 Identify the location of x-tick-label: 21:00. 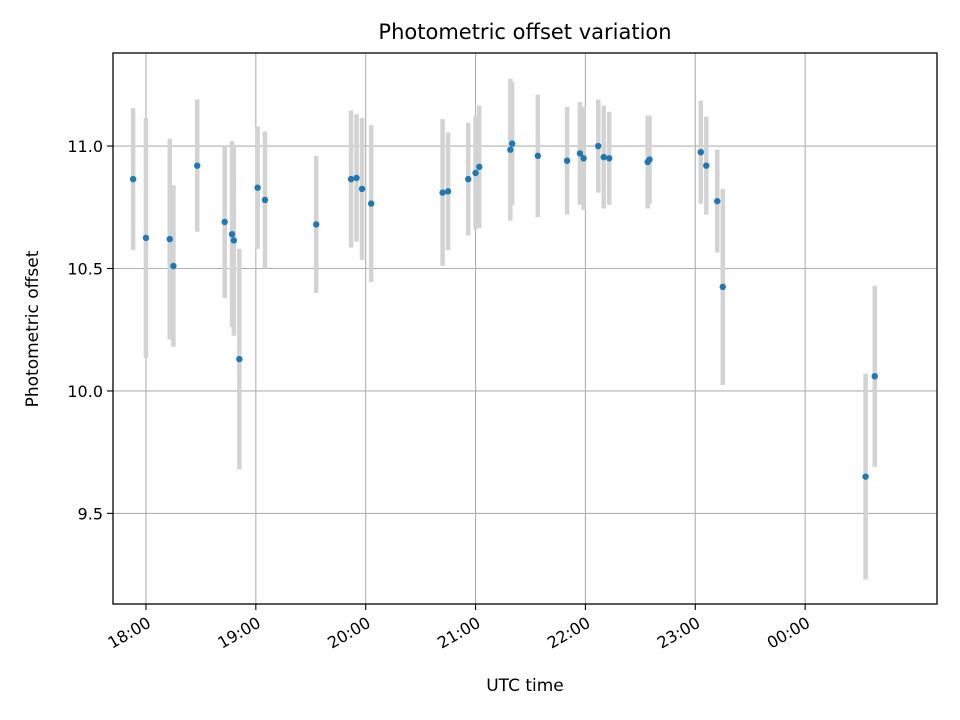
(458, 633).